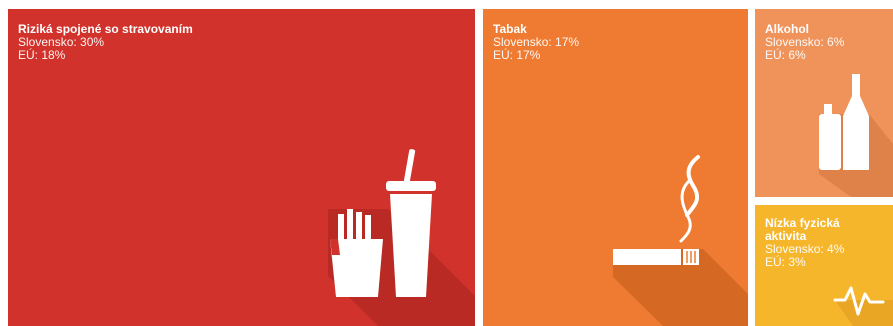 Image resolution: width=893 pixels, height=326 pixels. I want to click on fast-food-icon, so click(401, 237).